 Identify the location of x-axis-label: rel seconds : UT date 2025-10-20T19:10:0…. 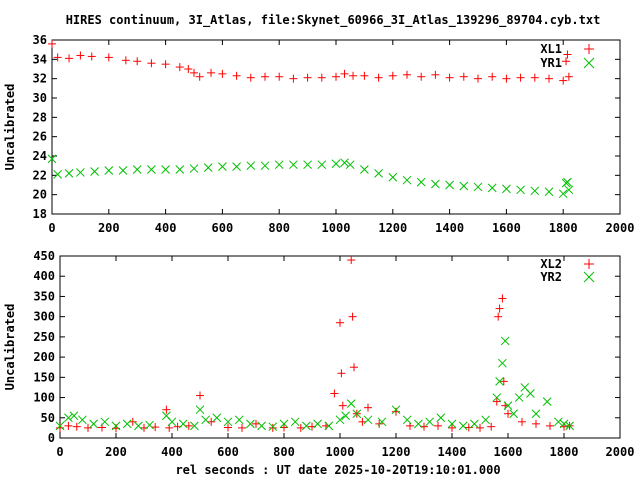
(337, 470).